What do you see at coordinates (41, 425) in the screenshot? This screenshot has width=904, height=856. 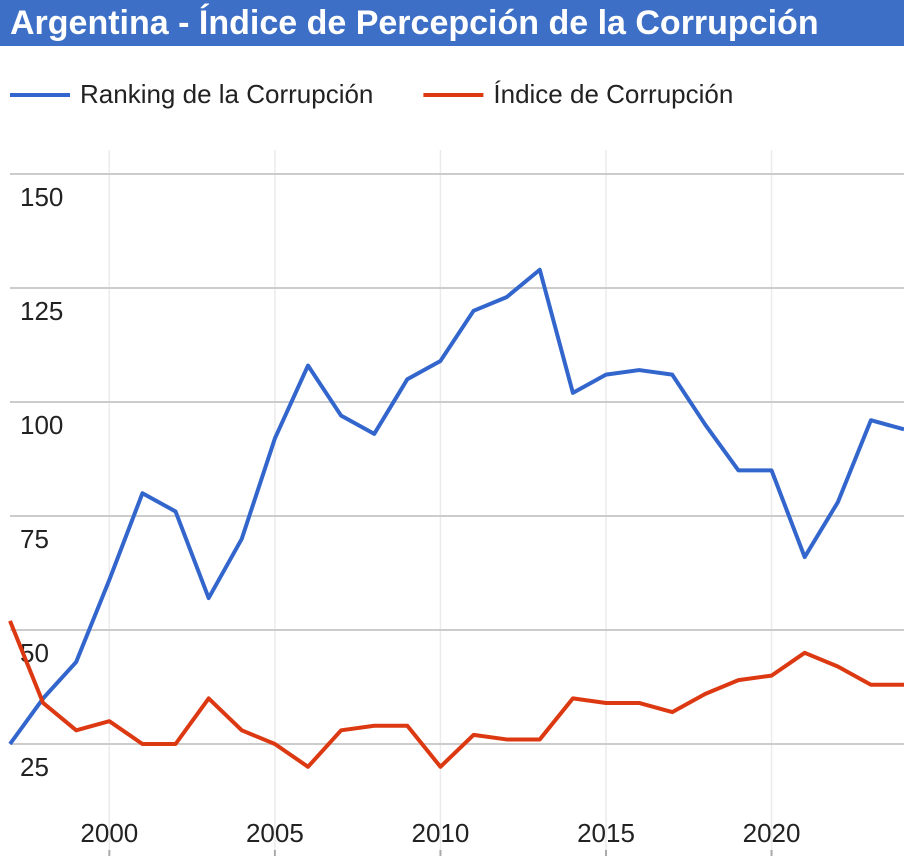 I see `y-tick-label: 100` at bounding box center [41, 425].